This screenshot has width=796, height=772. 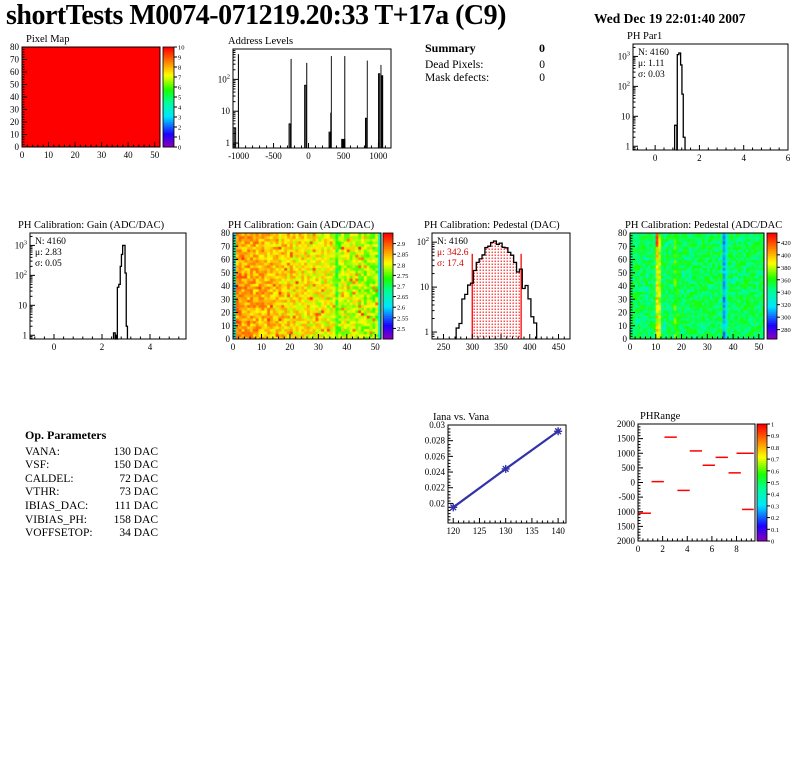 I want to click on colorbar: 2.9 2.85 2.8 2.75 2.7 2.65 2.6 2.55 2.5, so click(x=395, y=286).